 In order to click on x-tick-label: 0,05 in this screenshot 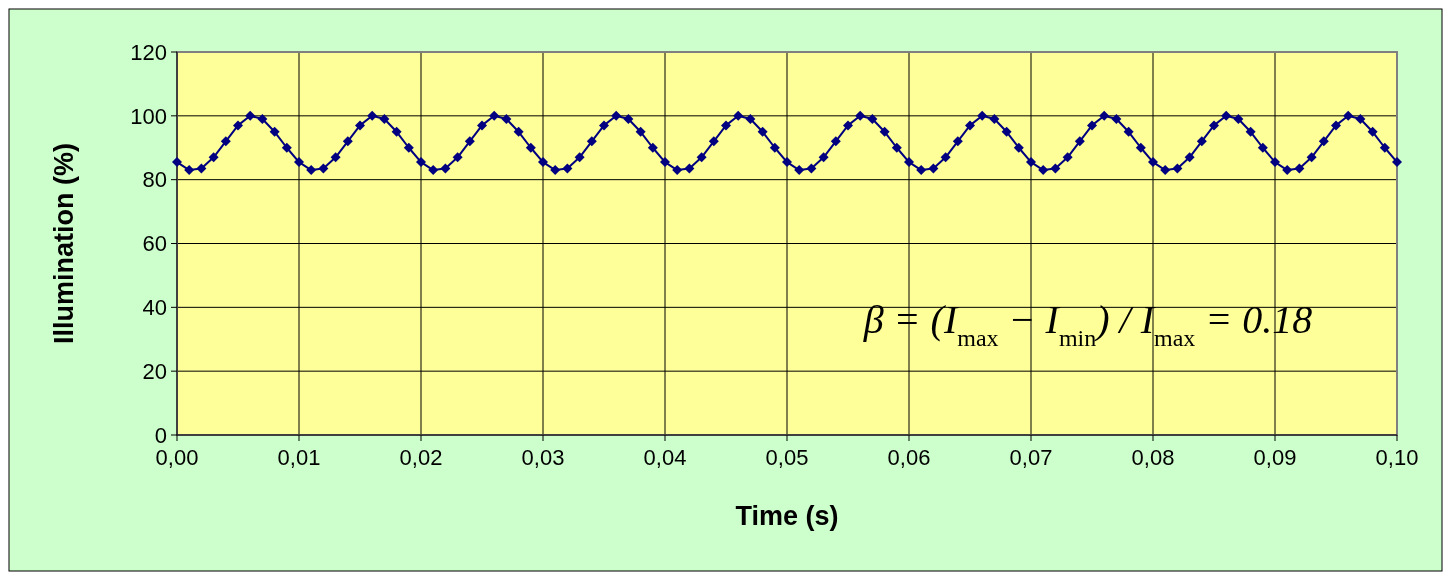, I will do `click(787, 457)`.